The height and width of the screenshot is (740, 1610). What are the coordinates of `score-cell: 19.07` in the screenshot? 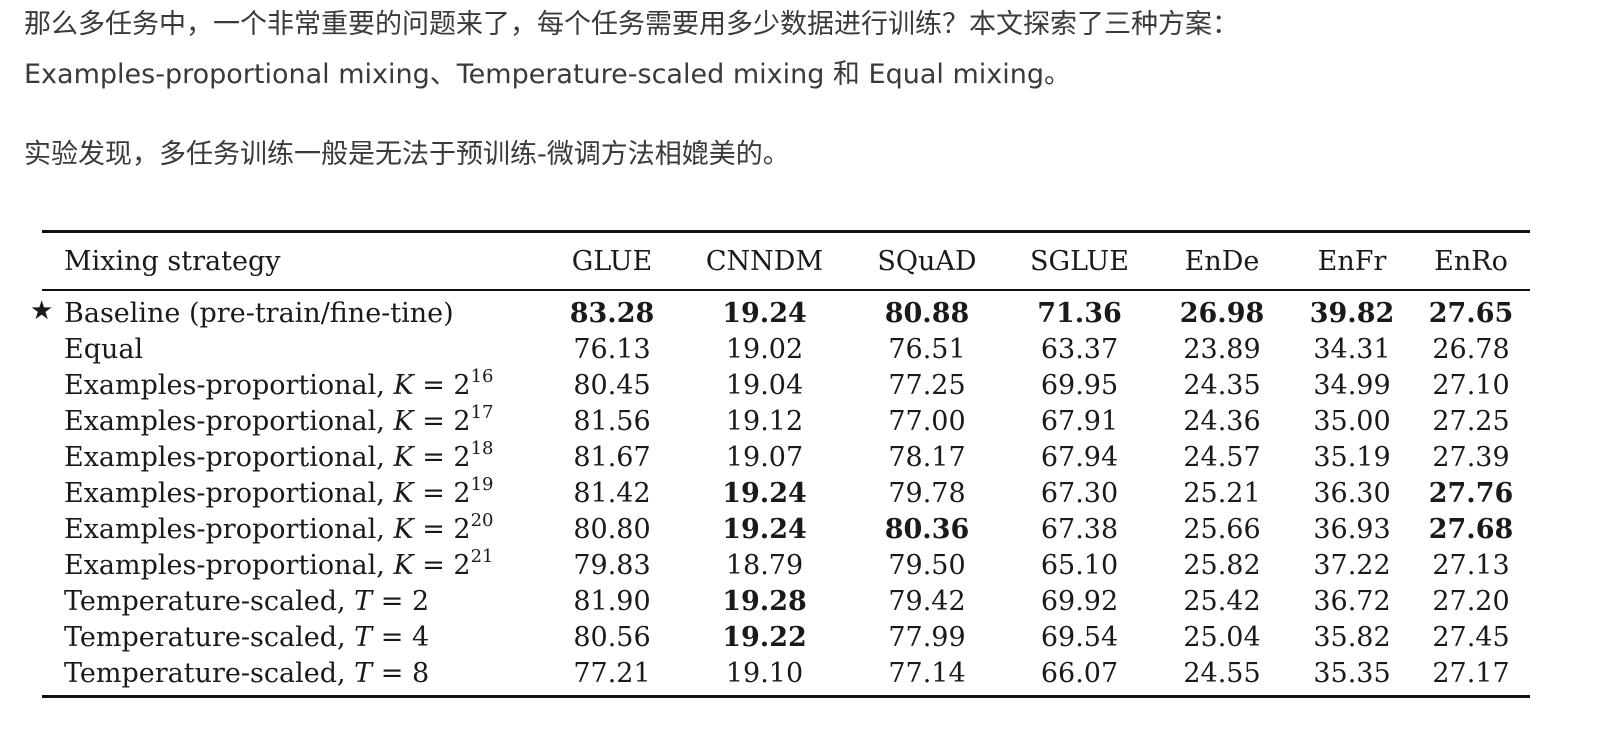 It's located at (764, 457).